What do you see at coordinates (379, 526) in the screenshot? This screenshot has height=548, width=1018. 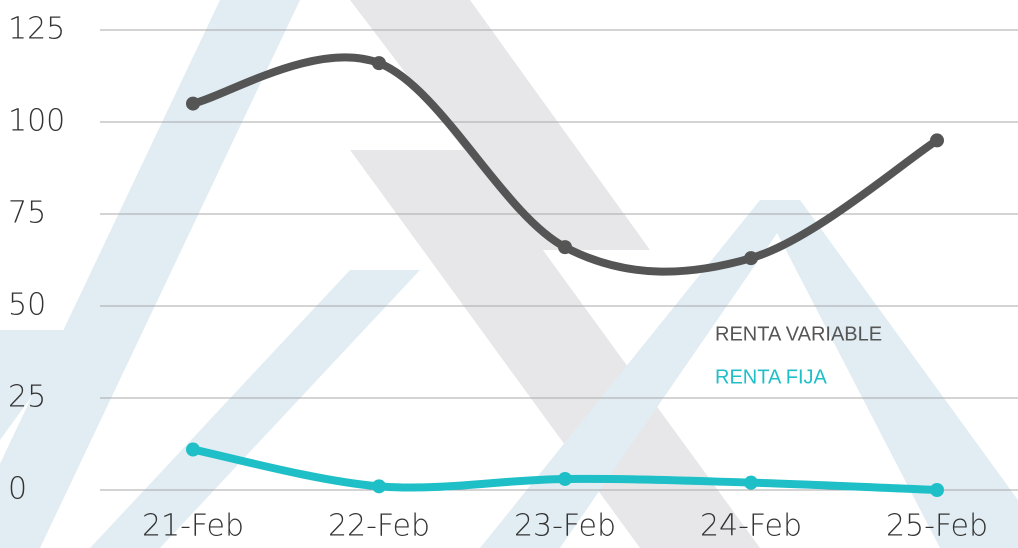 I see `x-tick-label: 22-Feb` at bounding box center [379, 526].